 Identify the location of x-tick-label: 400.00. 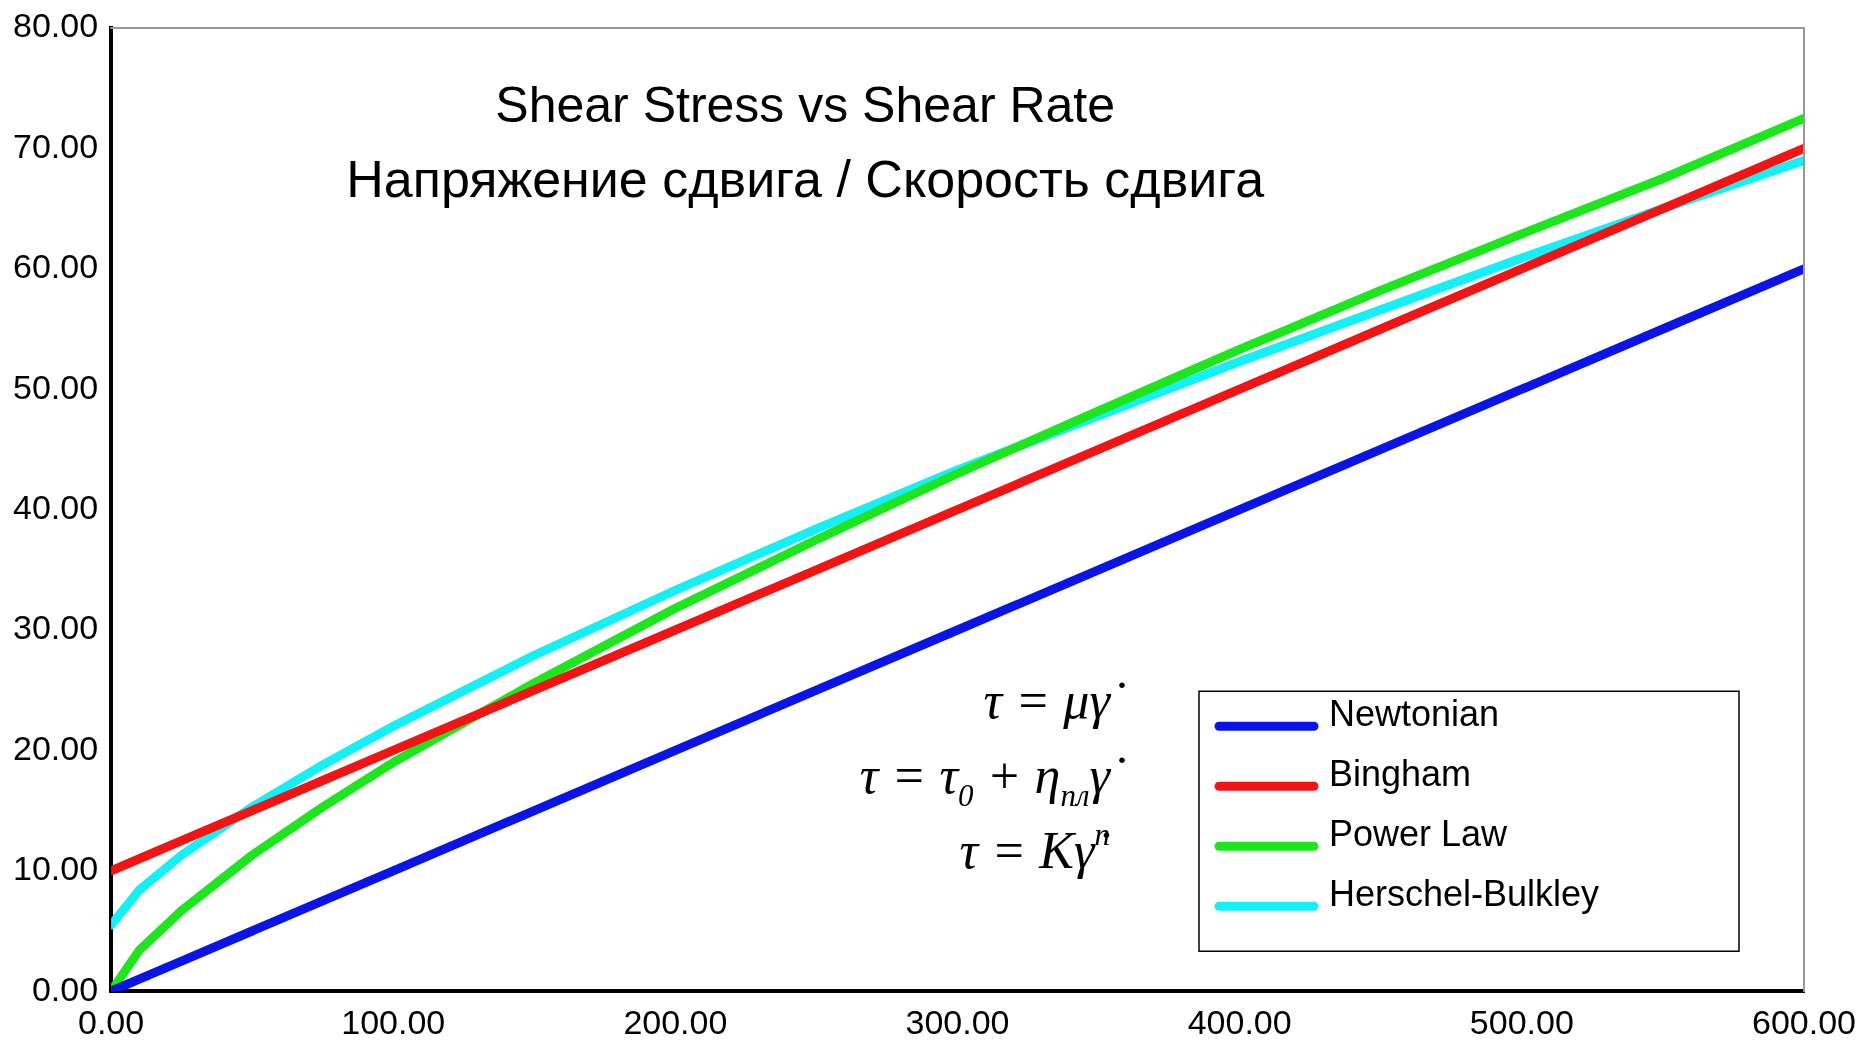
(1239, 1021).